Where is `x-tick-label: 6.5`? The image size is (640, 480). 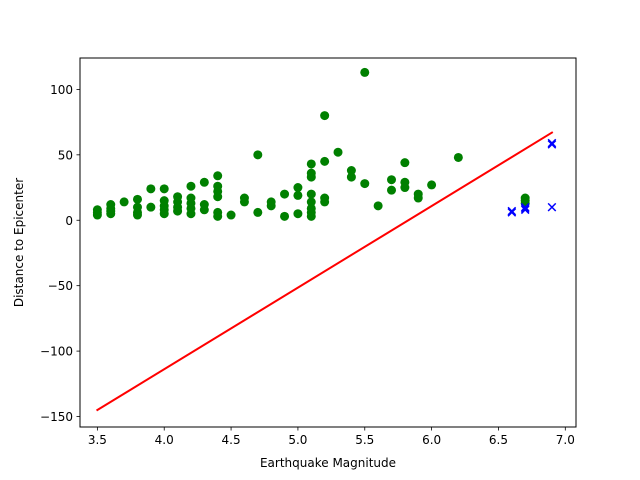 x-tick-label: 6.5 is located at coordinates (498, 440).